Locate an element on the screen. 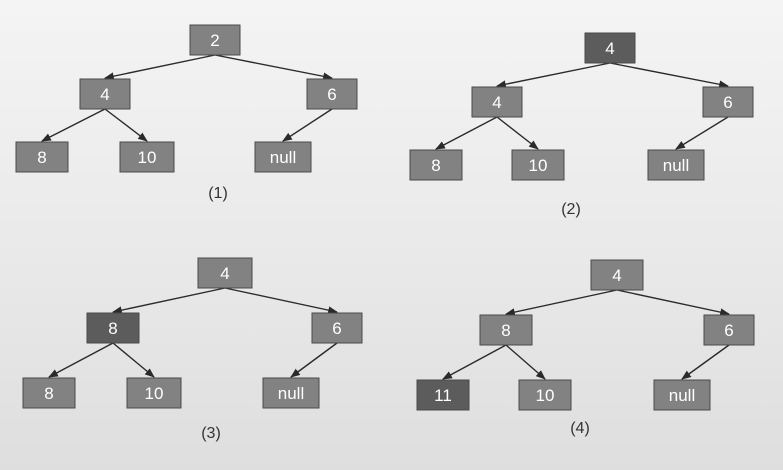 This screenshot has width=783, height=470. diagram-4-edge-root-to-left is located at coordinates (561, 302).